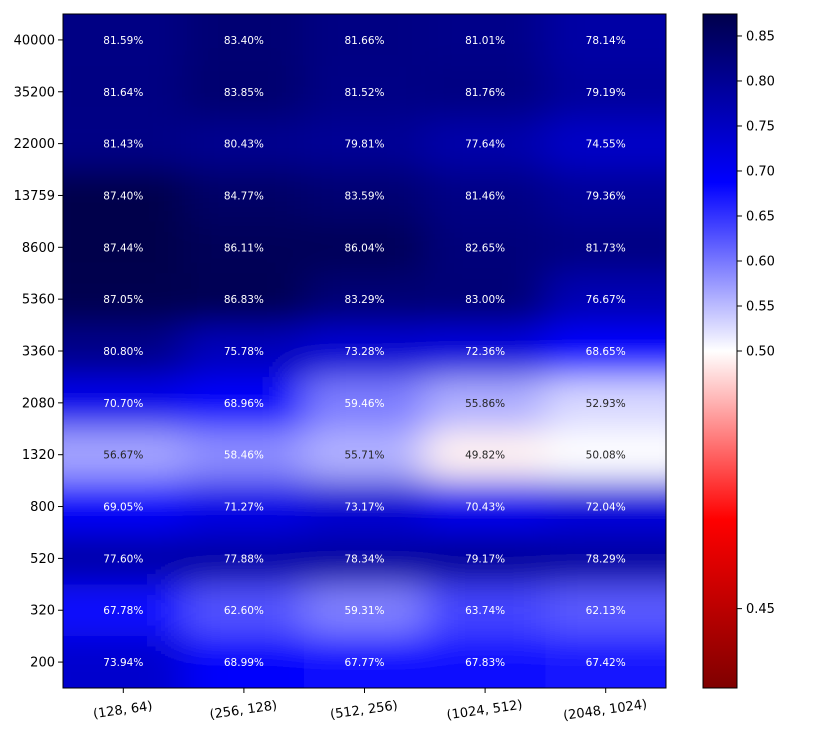 The image size is (830, 738). Describe the element at coordinates (760, 216) in the screenshot. I see `colorbar-tick-label: 0.65` at that location.